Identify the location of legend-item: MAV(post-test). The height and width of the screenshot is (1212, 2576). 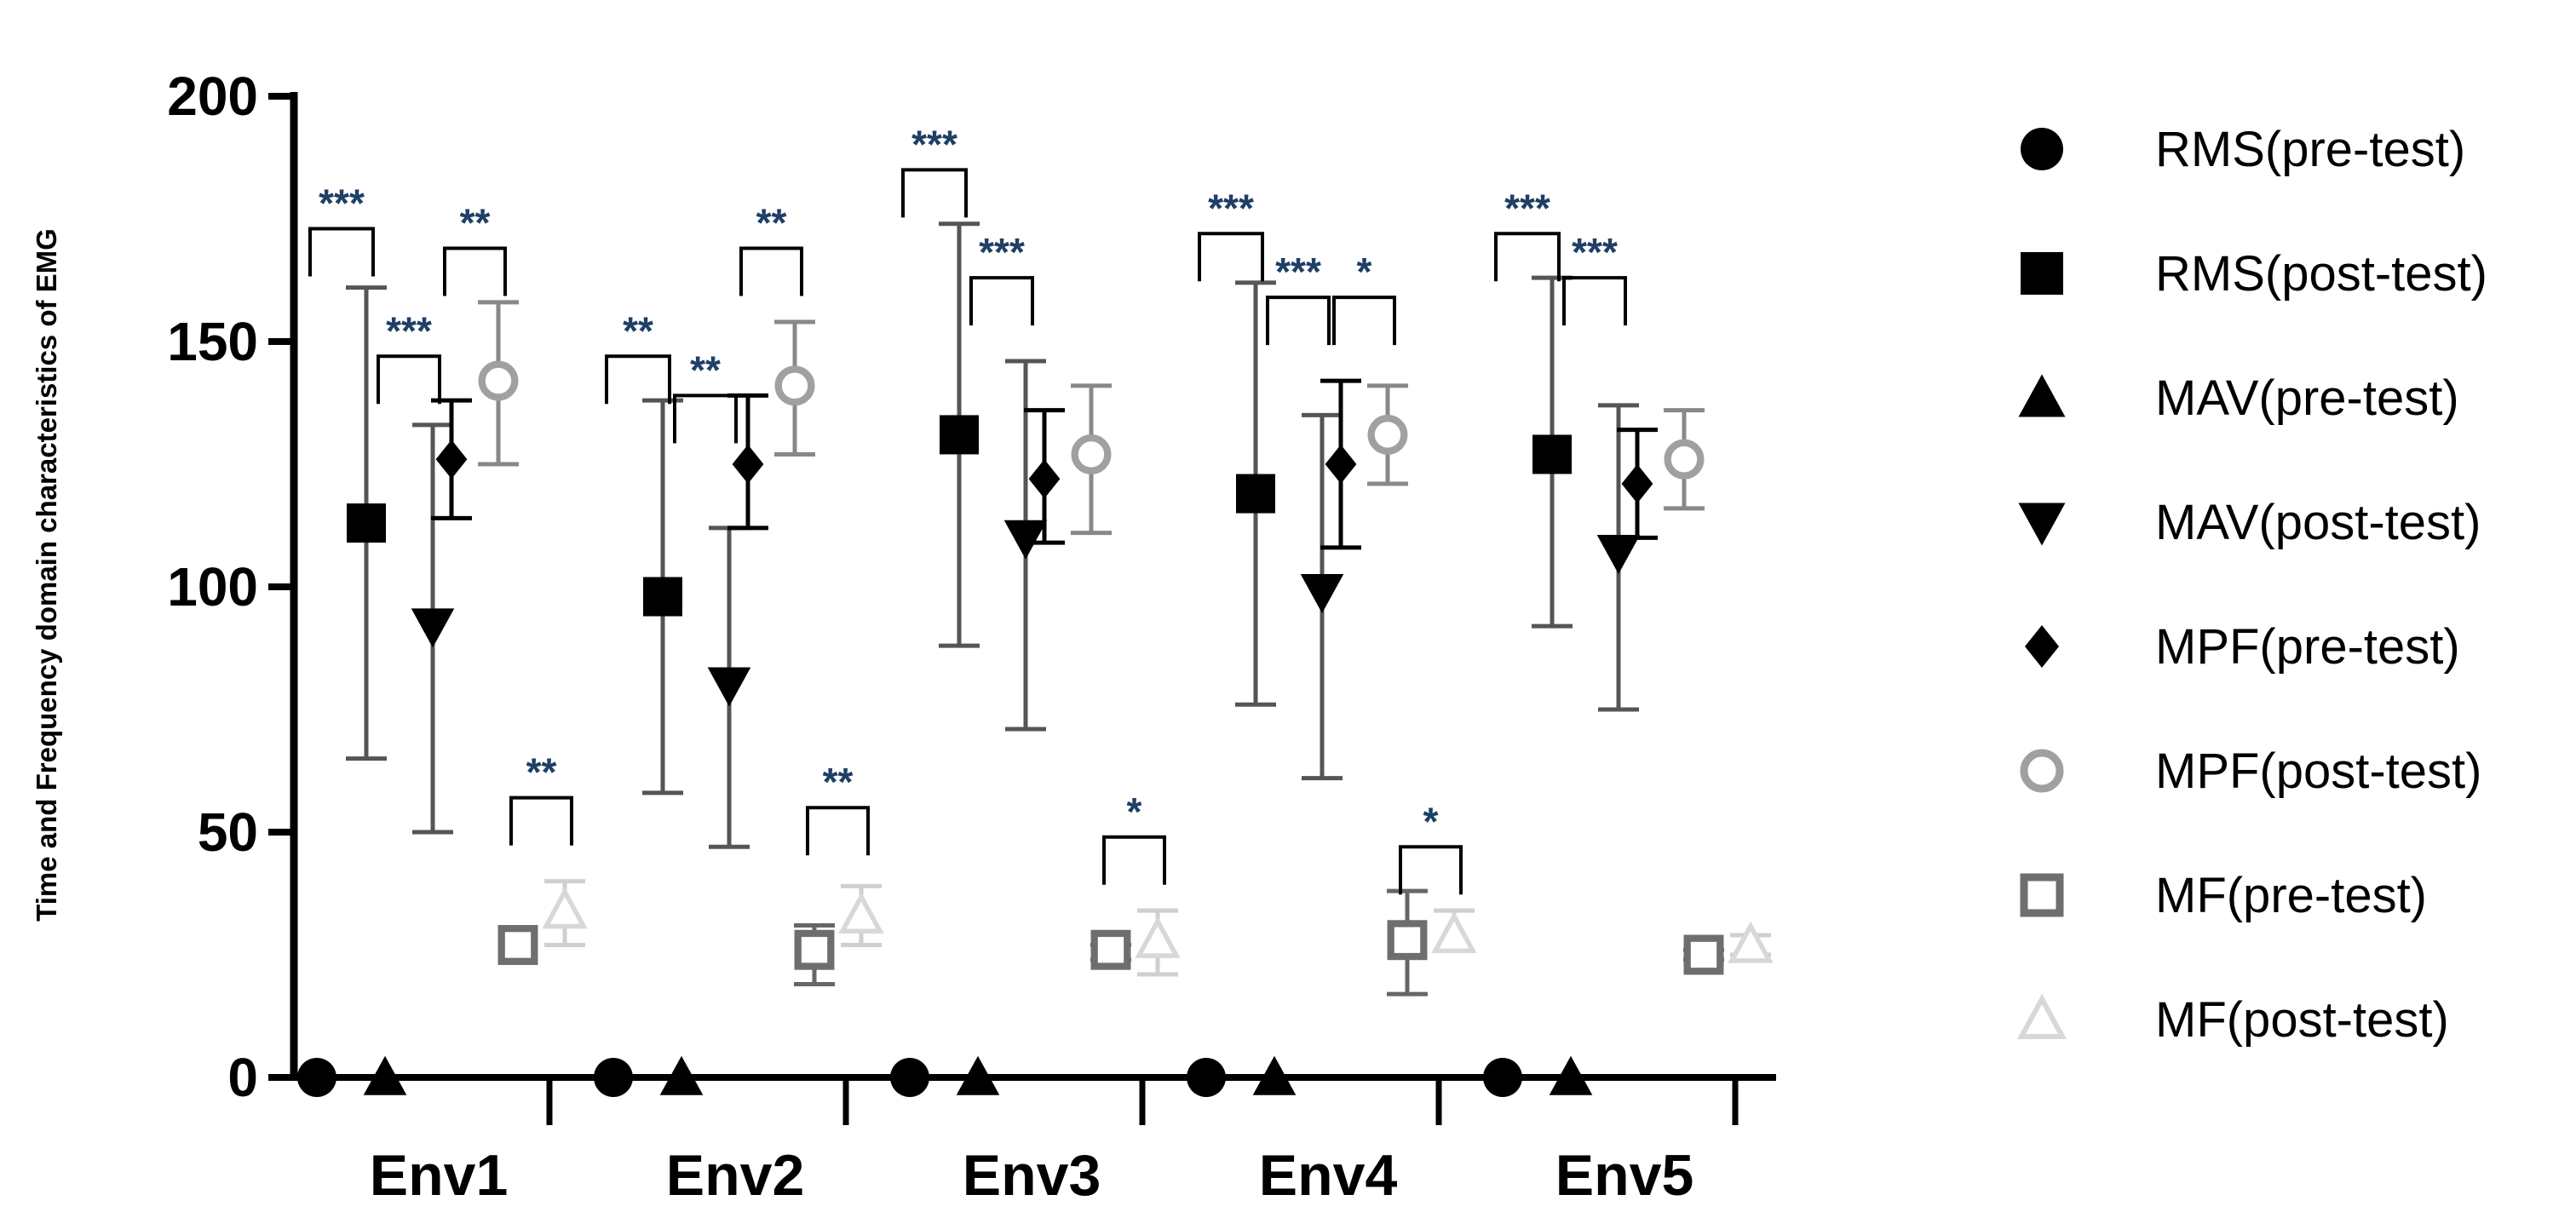
(2249, 522).